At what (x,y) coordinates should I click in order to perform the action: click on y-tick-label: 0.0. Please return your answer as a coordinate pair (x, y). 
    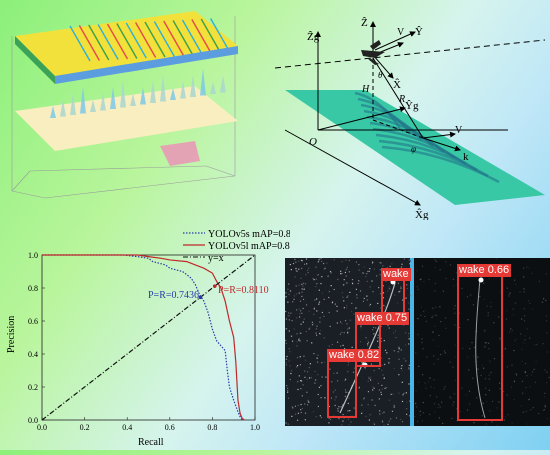
    Looking at the image, I should click on (33, 420).